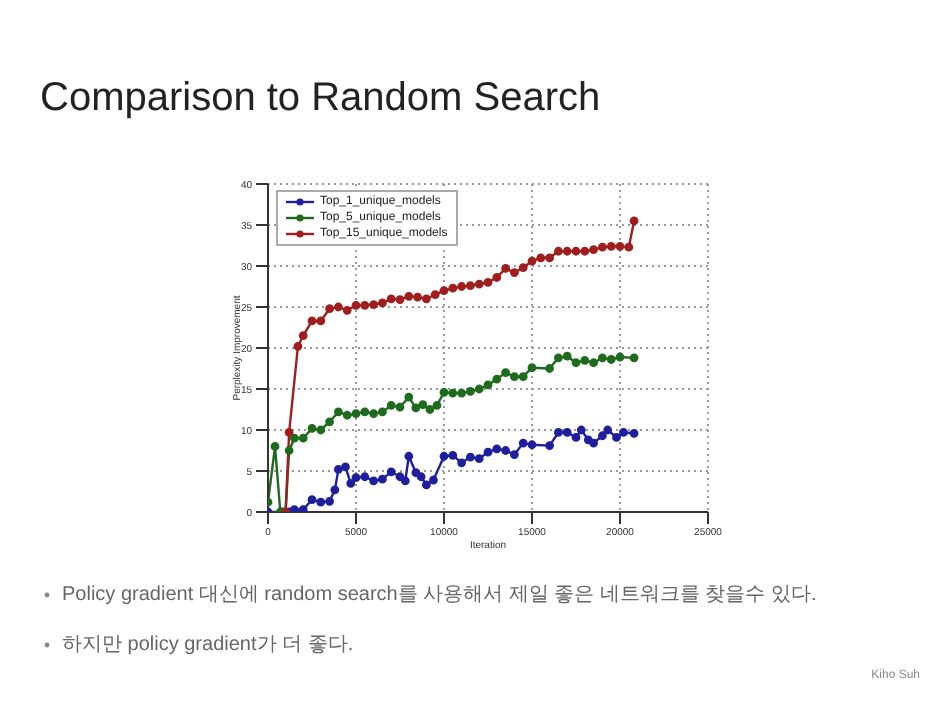  Describe the element at coordinates (320, 99) in the screenshot. I see `chart-title: Comparison to Random Search` at that location.